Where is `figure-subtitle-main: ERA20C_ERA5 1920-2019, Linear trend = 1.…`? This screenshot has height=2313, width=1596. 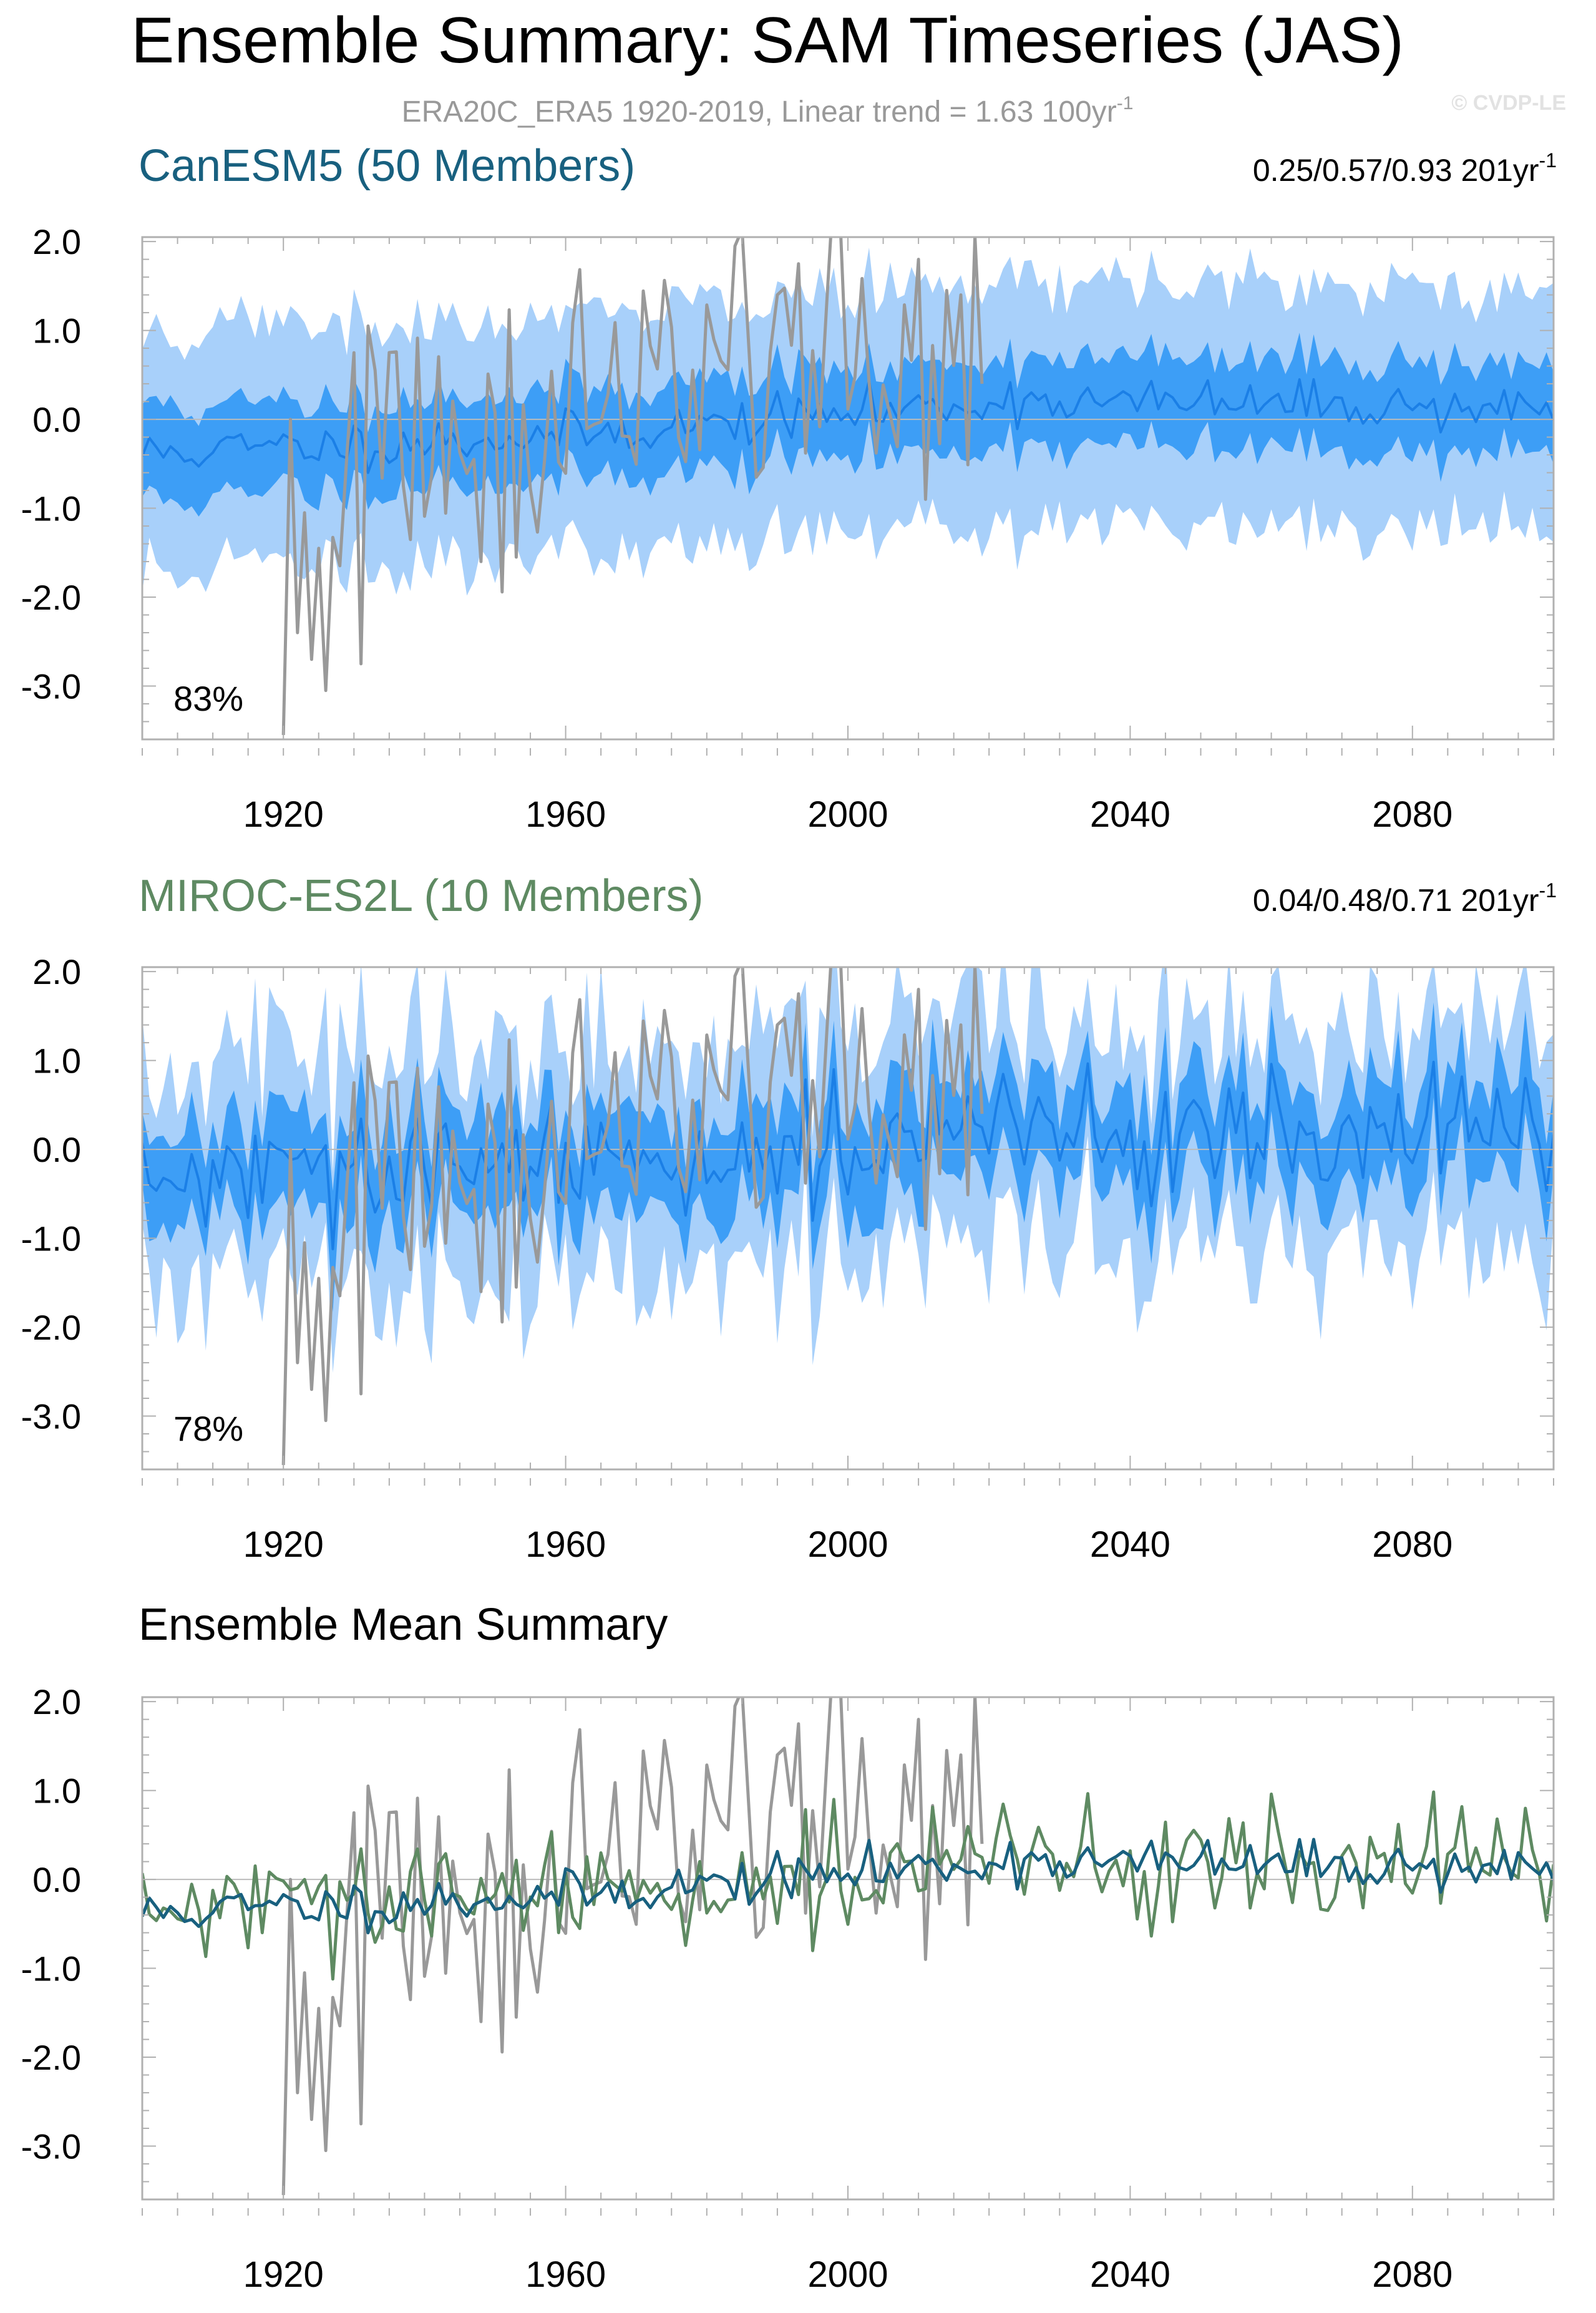
figure-subtitle-main: ERA20C_ERA5 1920-2019, Linear trend = 1.… is located at coordinates (759, 112).